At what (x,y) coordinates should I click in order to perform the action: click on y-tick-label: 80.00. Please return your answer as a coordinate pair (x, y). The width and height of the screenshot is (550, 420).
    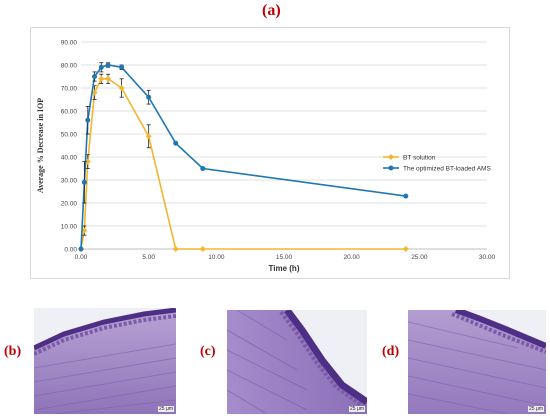
    Looking at the image, I should click on (69, 66).